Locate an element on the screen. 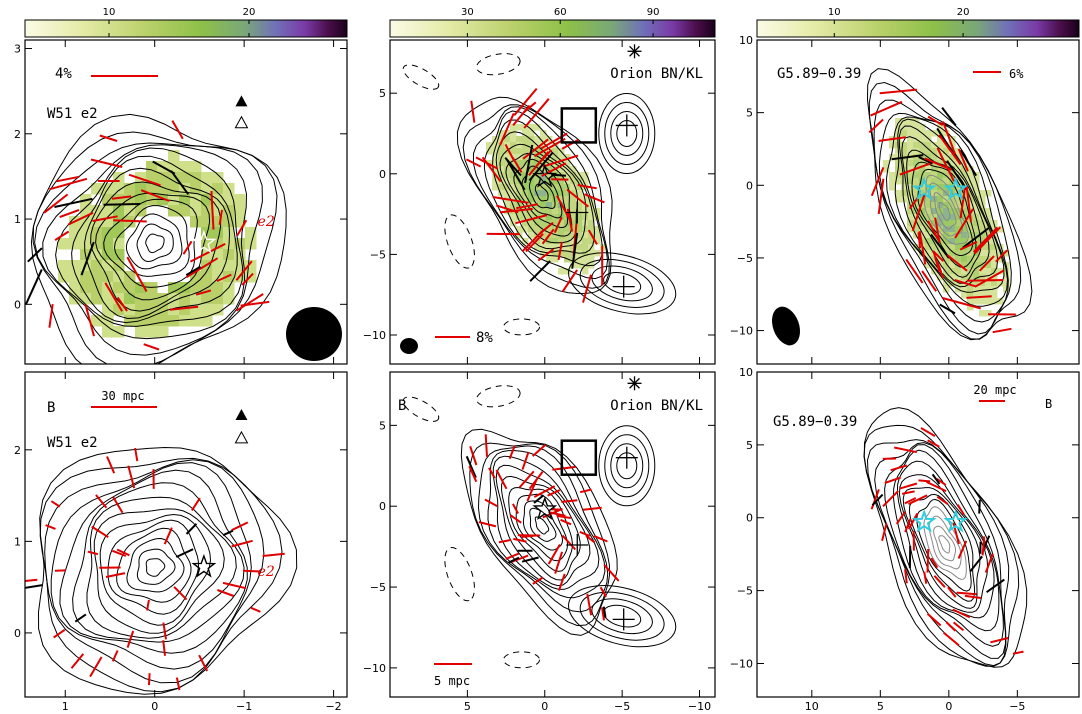 This screenshot has width=1082, height=714. panel-frame is located at coordinates (918, 202).